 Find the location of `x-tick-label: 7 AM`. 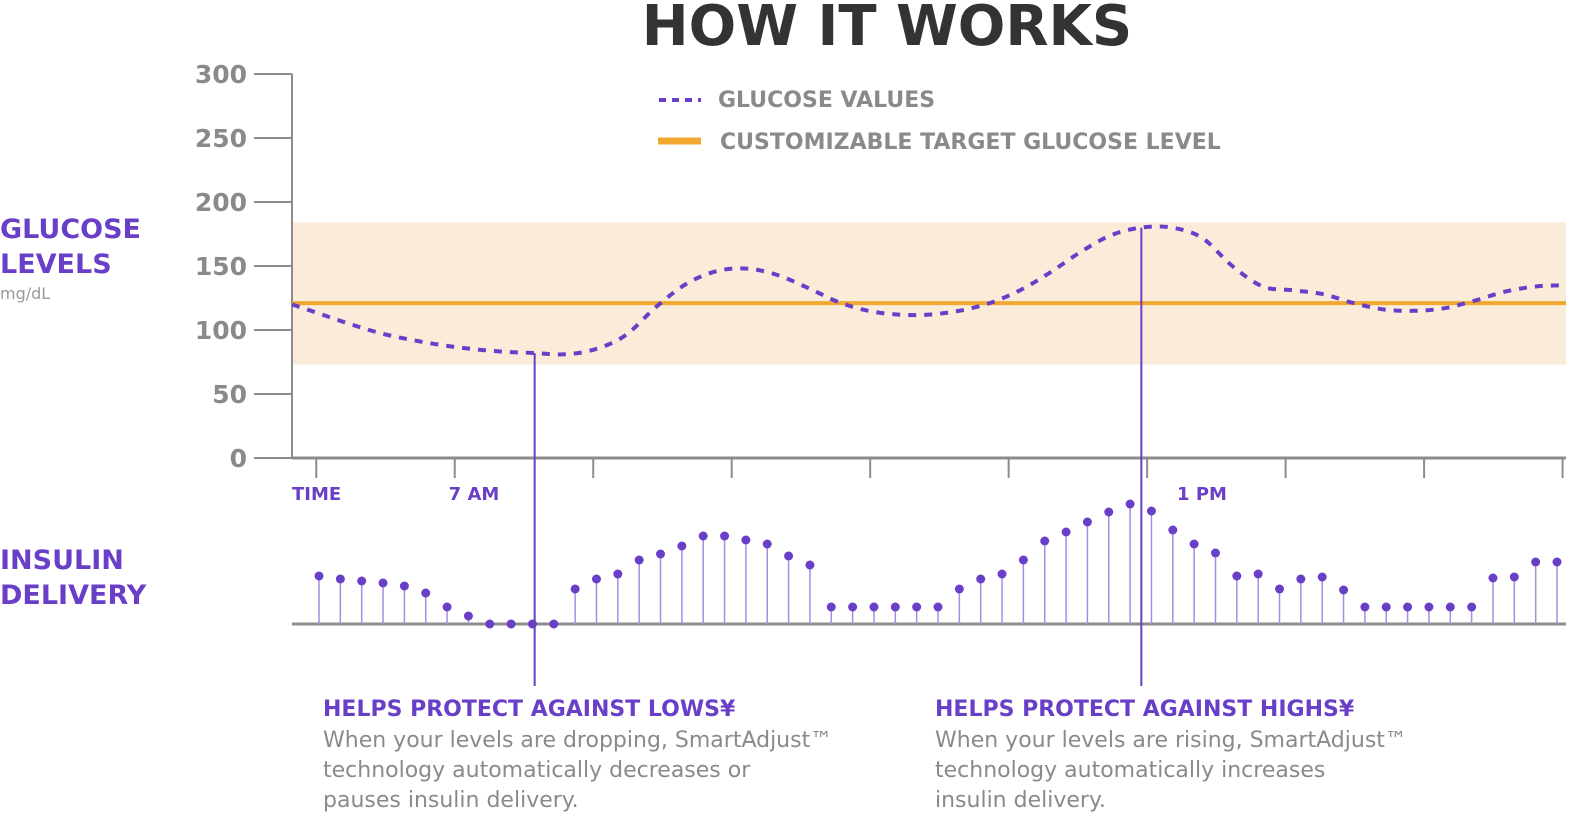

x-tick-label: 7 AM is located at coordinates (474, 494).